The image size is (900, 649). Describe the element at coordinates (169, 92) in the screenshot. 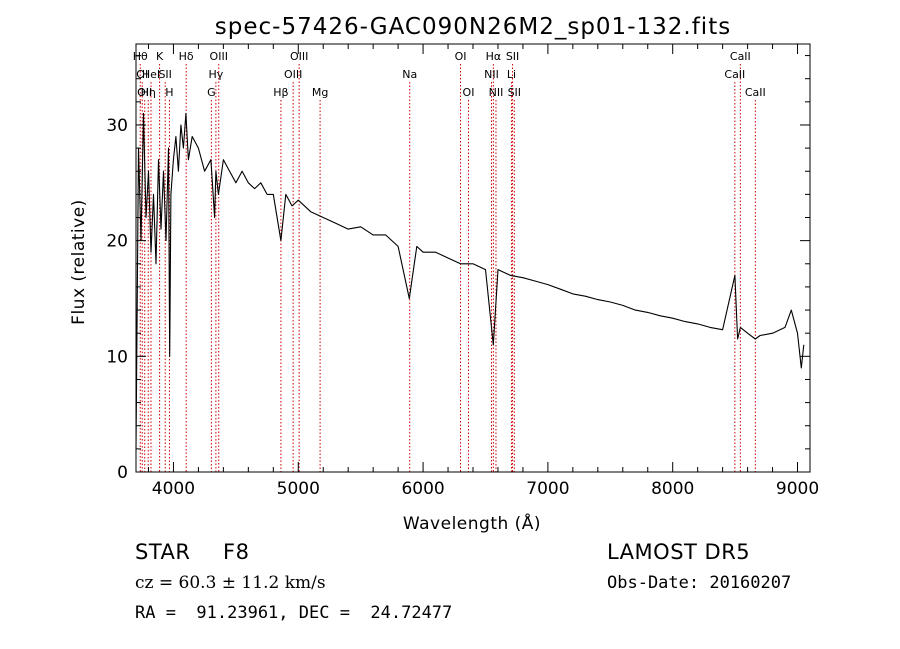

I see `spectral-line-label: H` at that location.